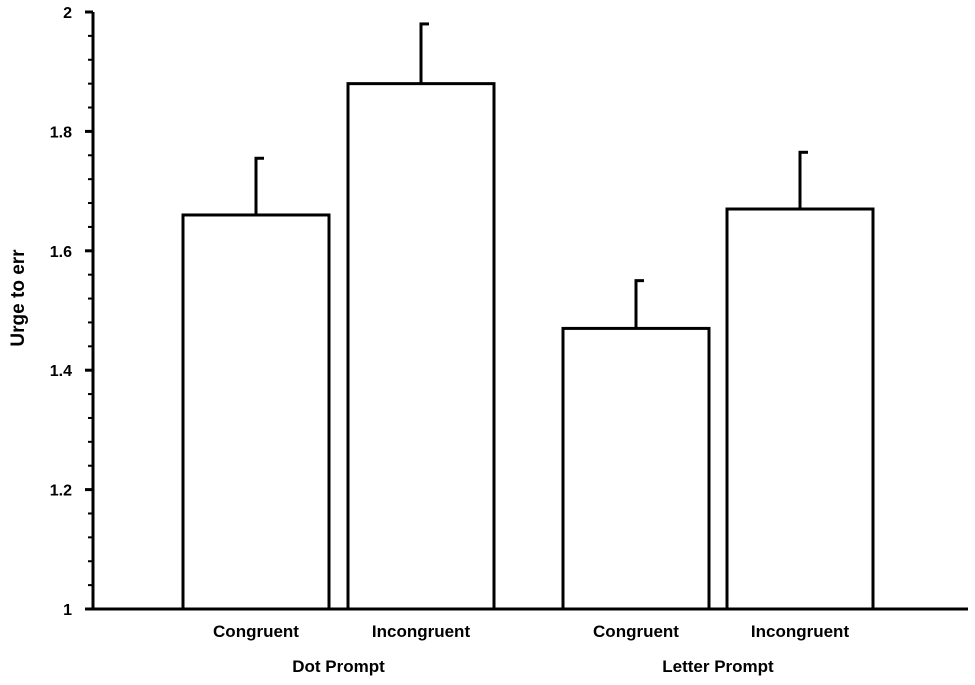  What do you see at coordinates (718, 666) in the screenshot?
I see `group-label: Letter Prompt` at bounding box center [718, 666].